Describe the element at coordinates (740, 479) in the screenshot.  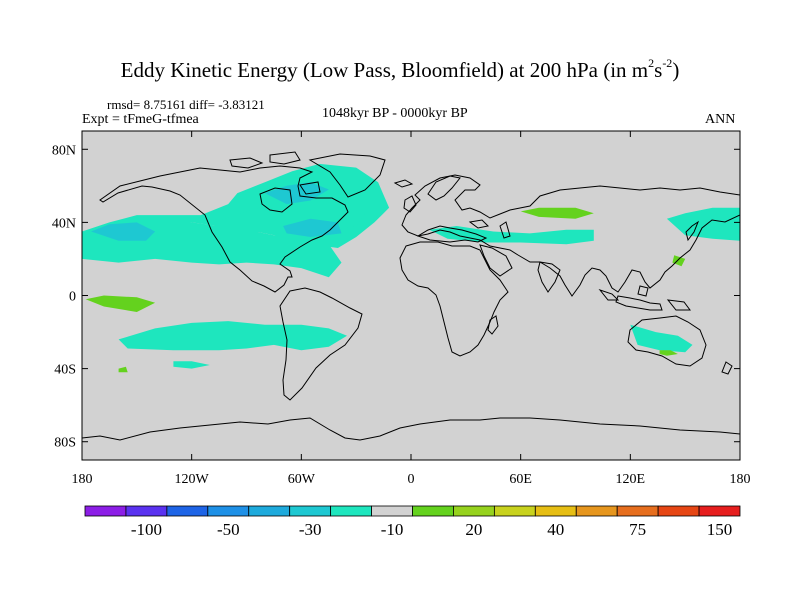
I see `x-tick-label-6: 180` at that location.